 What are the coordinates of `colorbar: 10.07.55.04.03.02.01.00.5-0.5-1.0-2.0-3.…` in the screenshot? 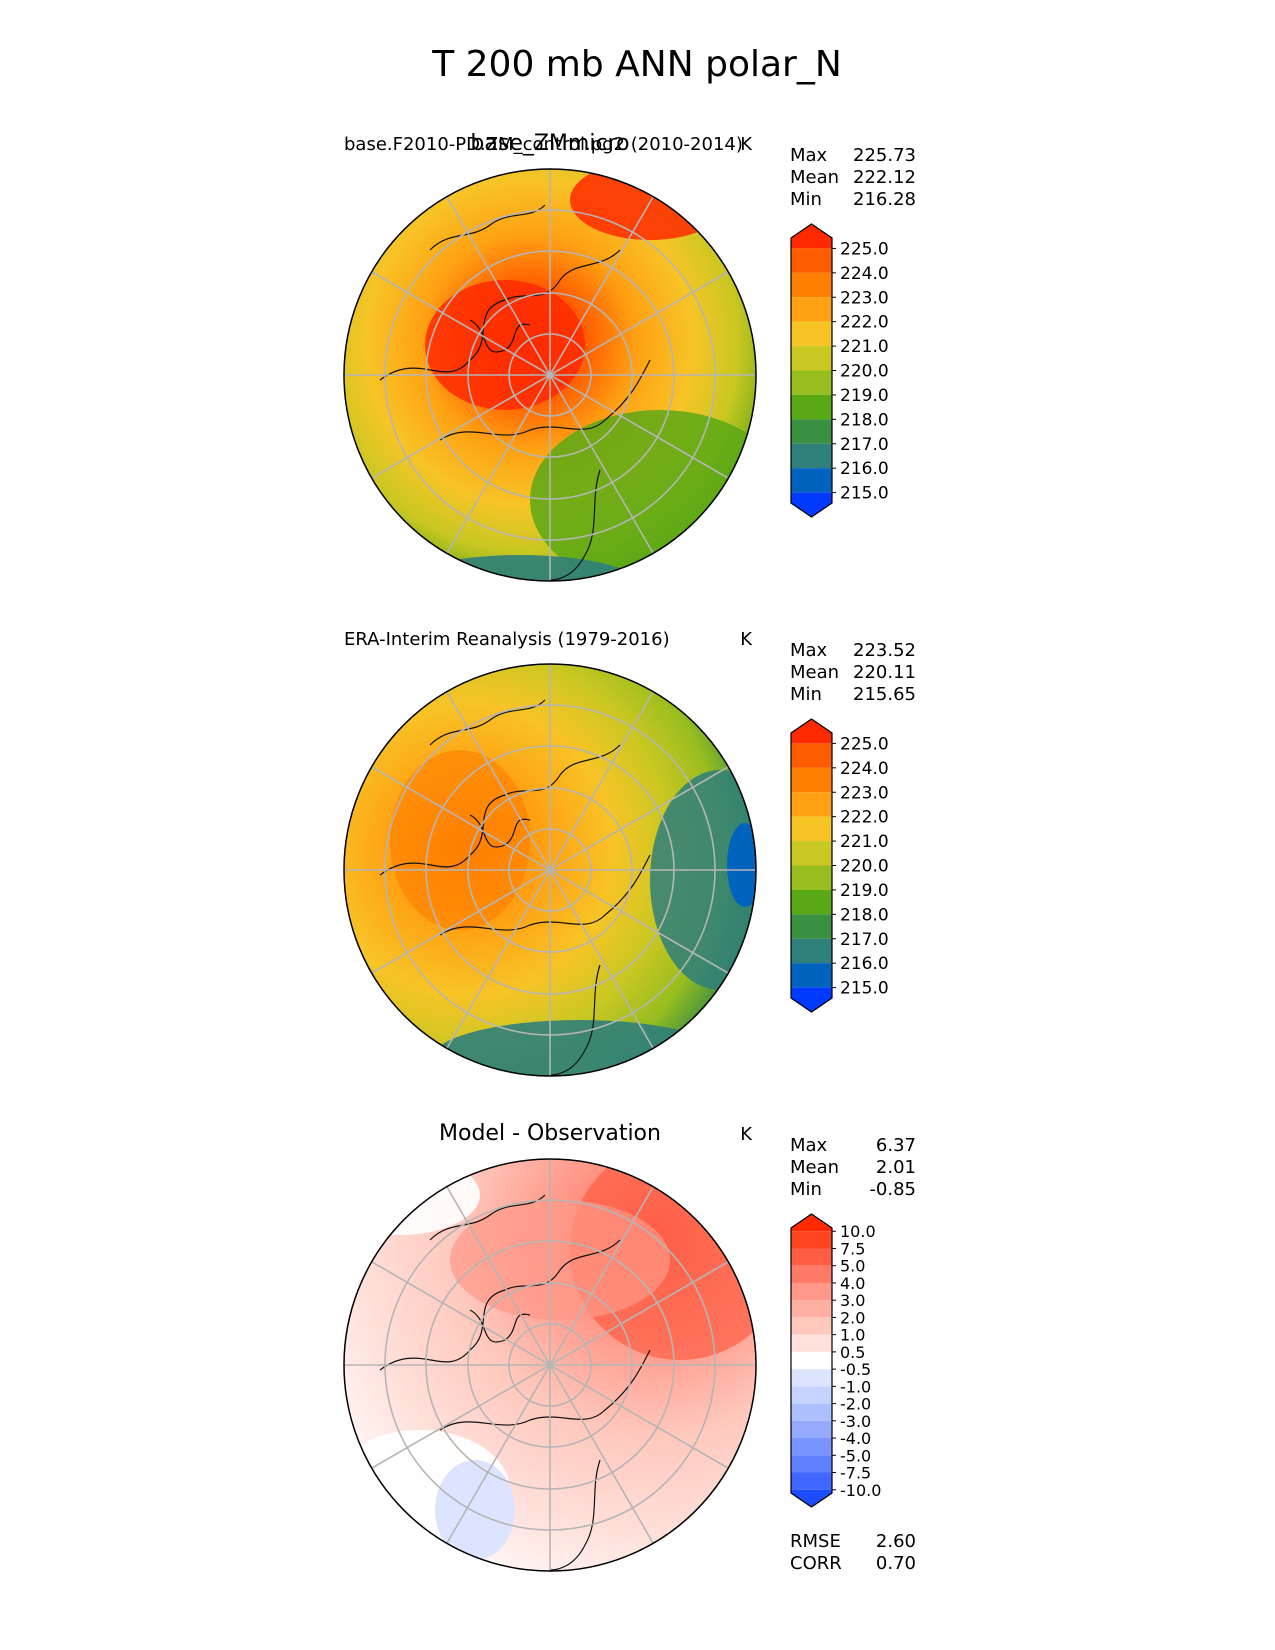 It's located at (835, 1360).